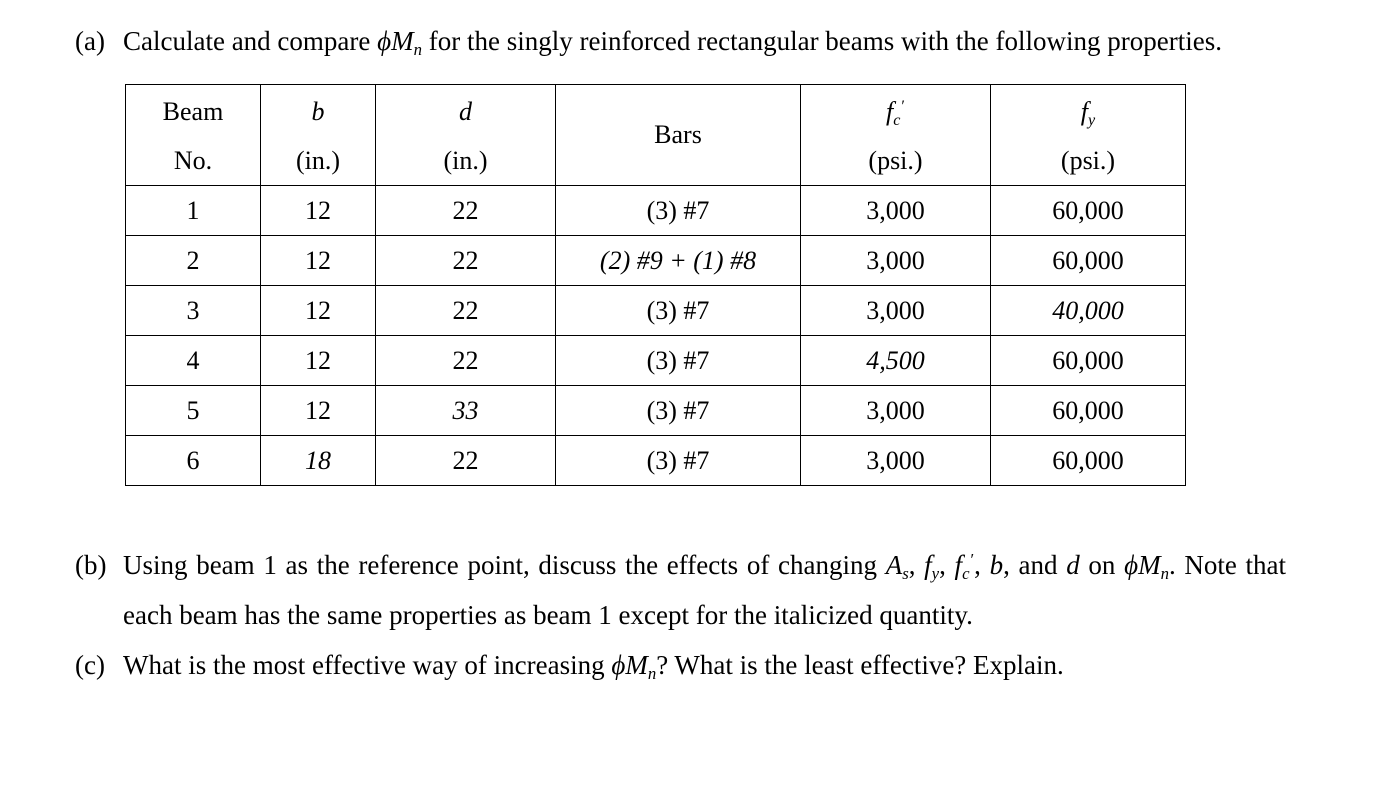  What do you see at coordinates (465, 410) in the screenshot?
I see `cell-d: 33` at bounding box center [465, 410].